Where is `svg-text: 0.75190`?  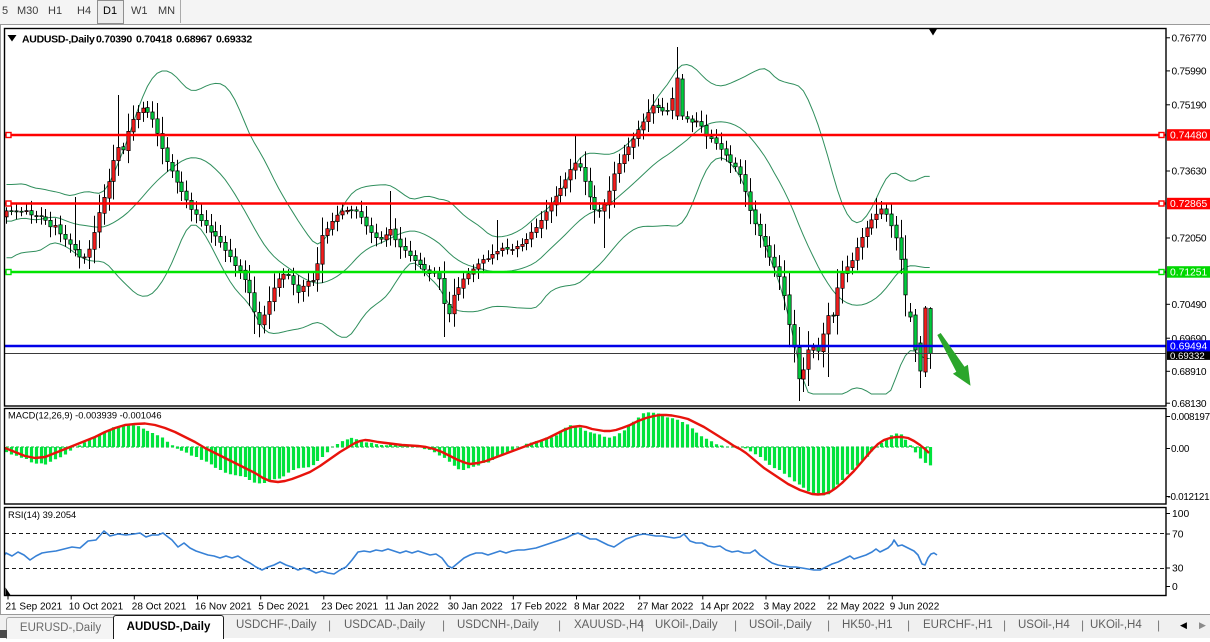
svg-text: 0.75190 is located at coordinates (1189, 105).